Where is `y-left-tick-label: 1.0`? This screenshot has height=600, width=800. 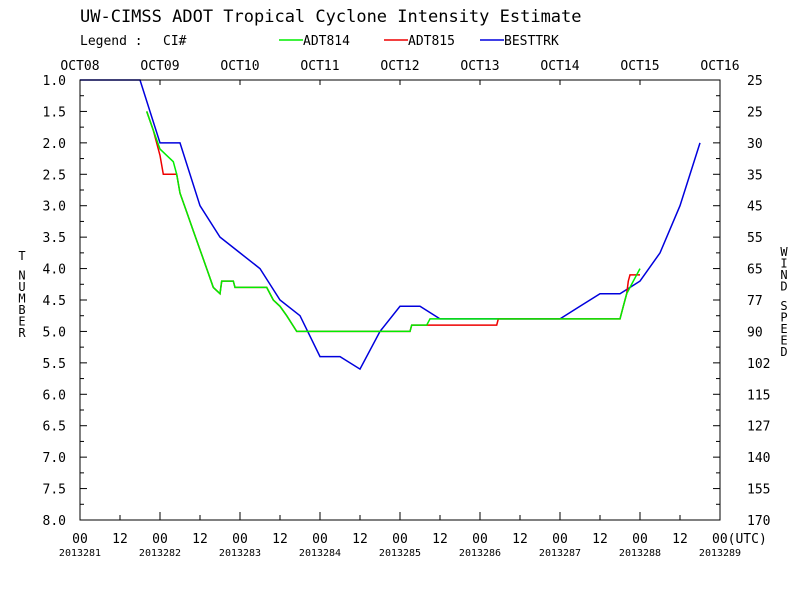 y-left-tick-label: 1.0 is located at coordinates (54, 81).